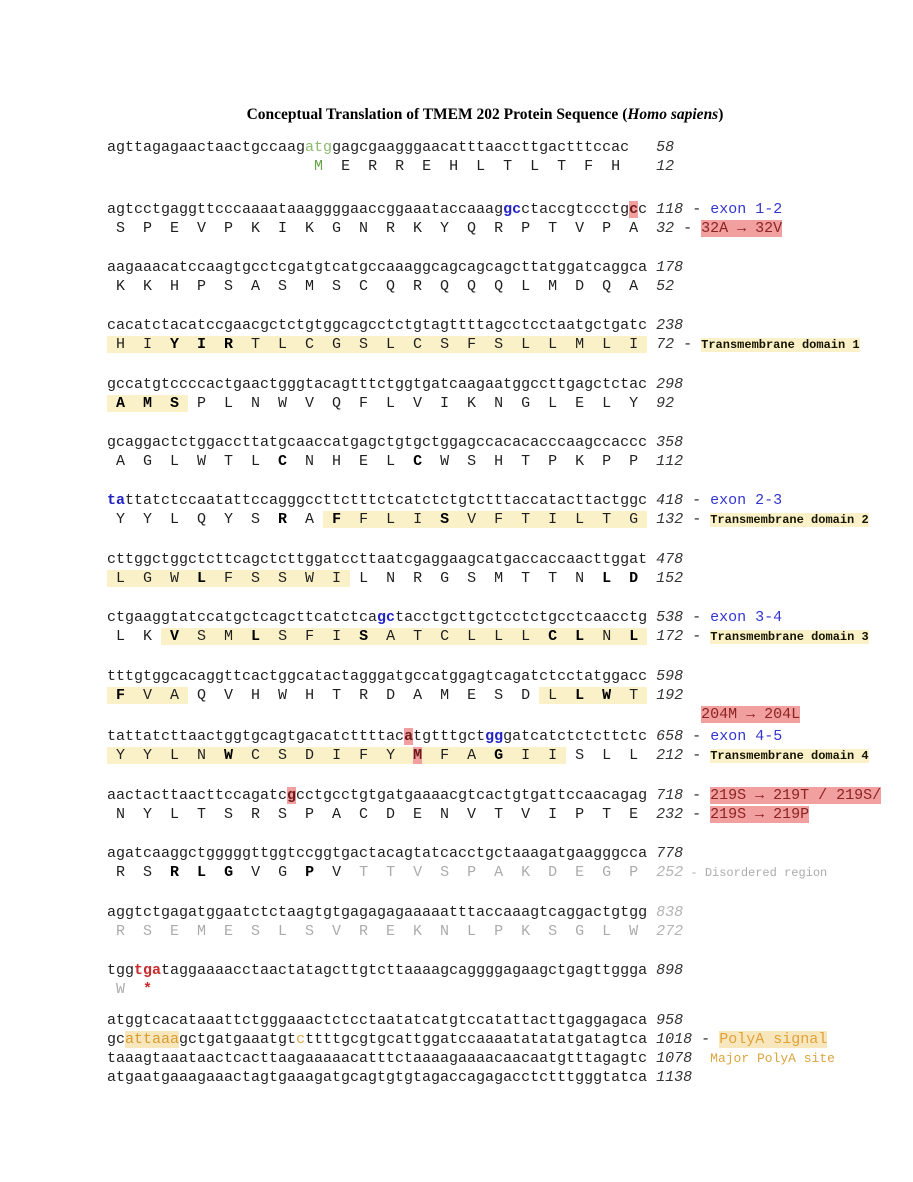 Image resolution: width=913 pixels, height=1182 pixels. What do you see at coordinates (746, 736) in the screenshot?
I see `exon-annotation: exon 4-5` at bounding box center [746, 736].